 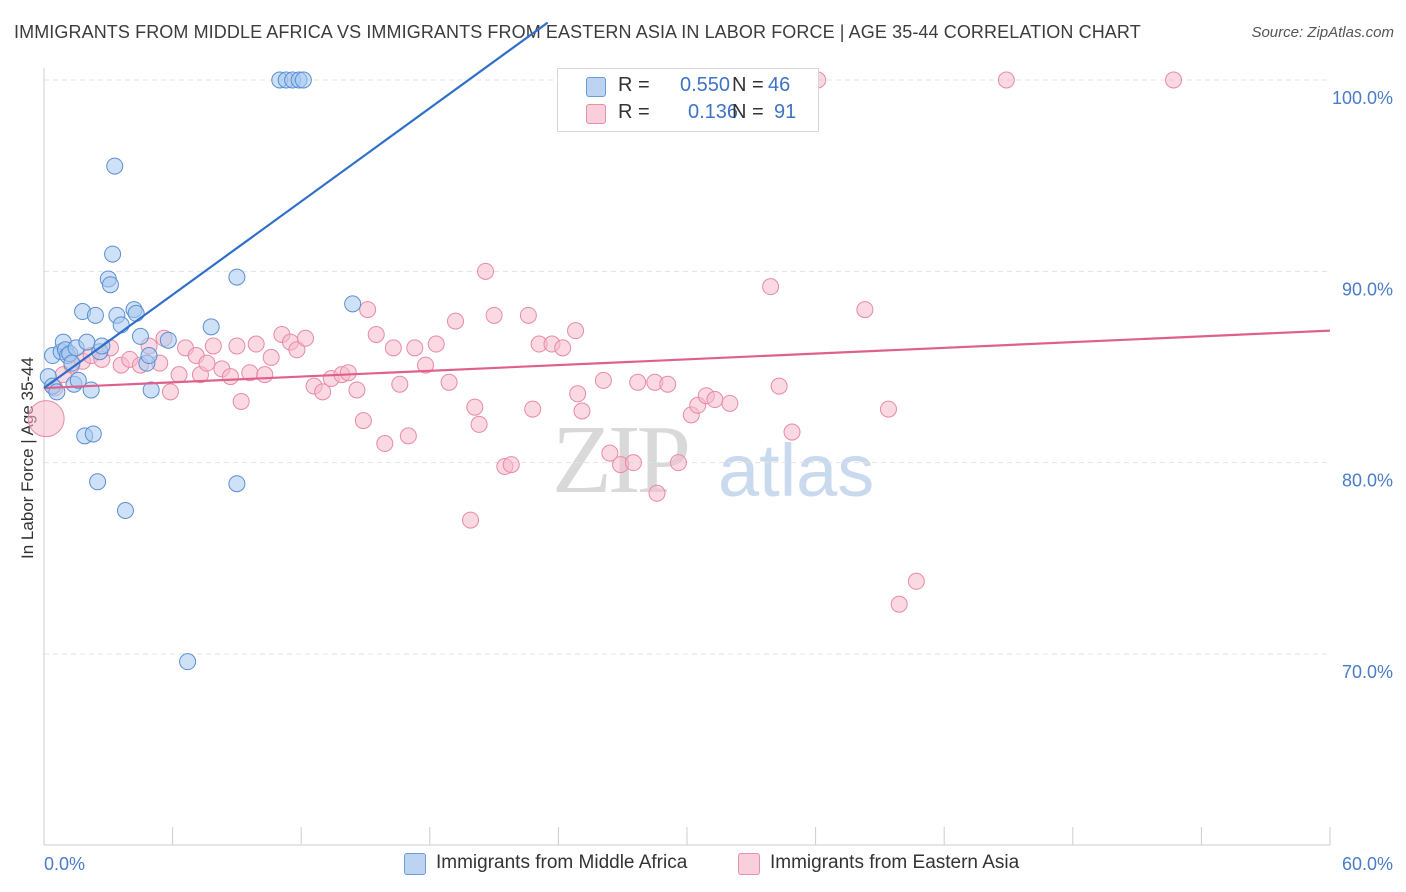 I want to click on correlation-legend: R = 0.550 N = 46 R = 0.136 N = 91, so click(x=688, y=100).